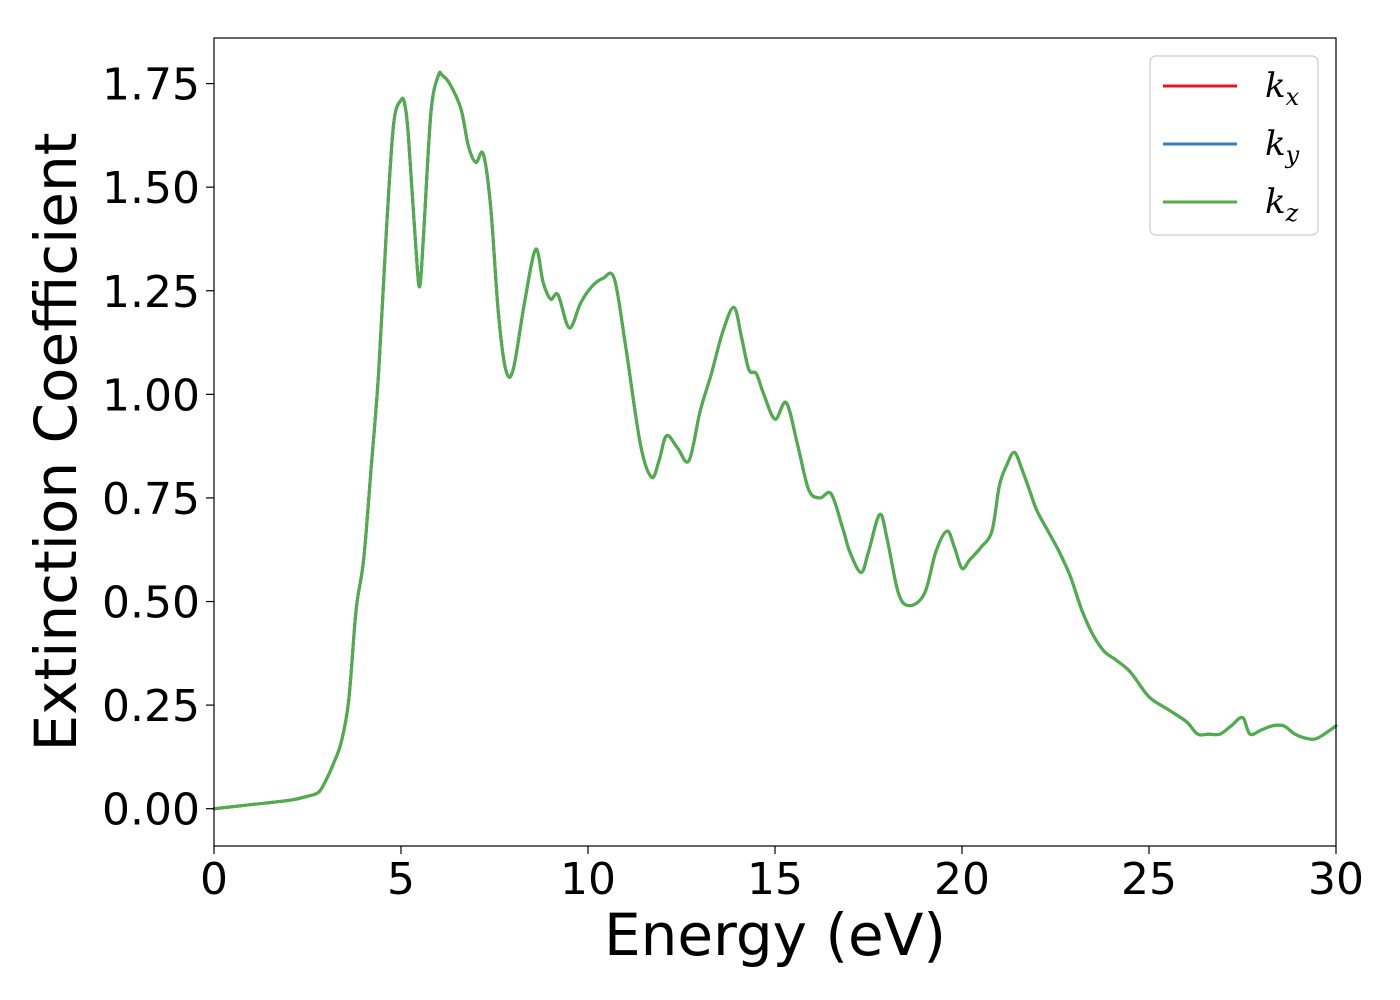  Describe the element at coordinates (151, 706) in the screenshot. I see `y-tick-label: 0.25` at that location.